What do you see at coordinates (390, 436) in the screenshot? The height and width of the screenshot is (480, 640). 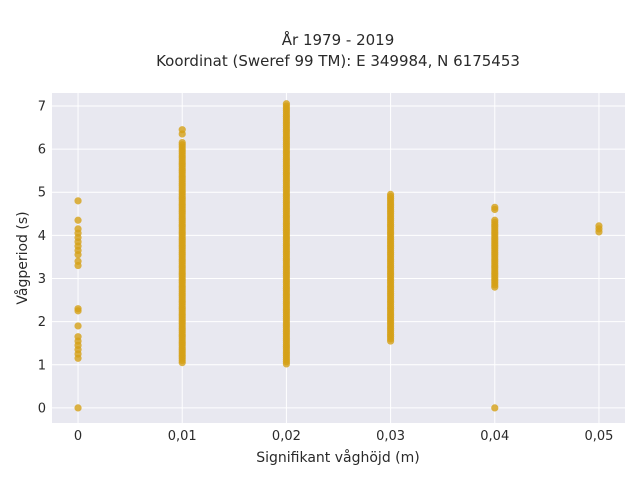 I see `x-tick-label: 0,03` at bounding box center [390, 436].